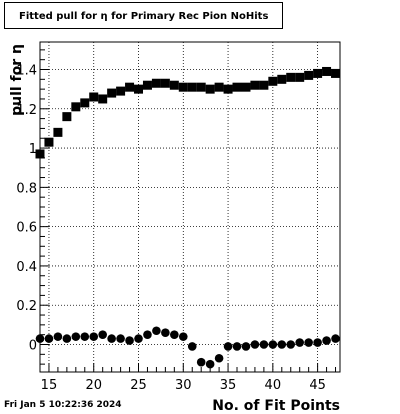 The width and height of the screenshot is (400, 414). Describe the element at coordinates (93, 385) in the screenshot. I see `x-tick-label: 20` at that location.